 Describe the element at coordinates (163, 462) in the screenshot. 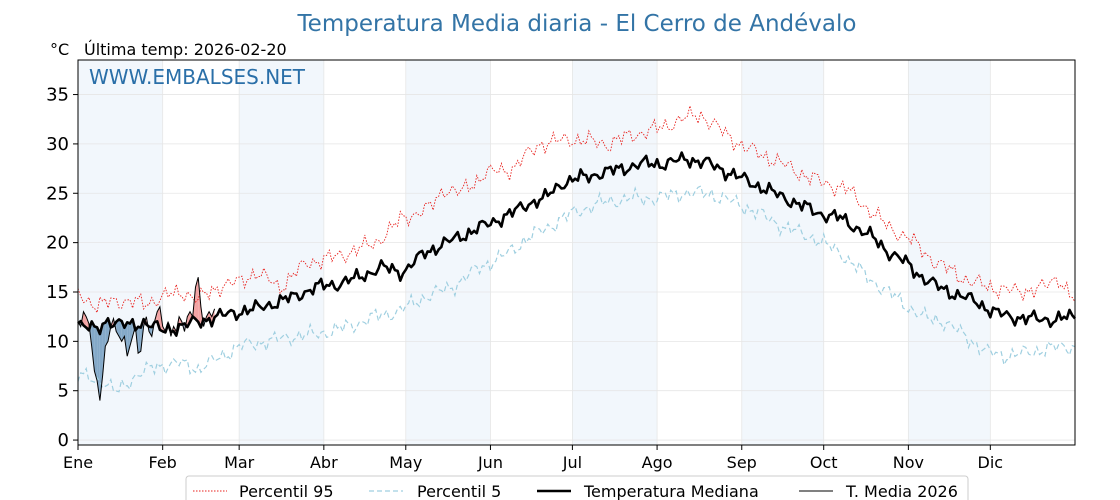

I see `x-tick-label: Feb` at that location.